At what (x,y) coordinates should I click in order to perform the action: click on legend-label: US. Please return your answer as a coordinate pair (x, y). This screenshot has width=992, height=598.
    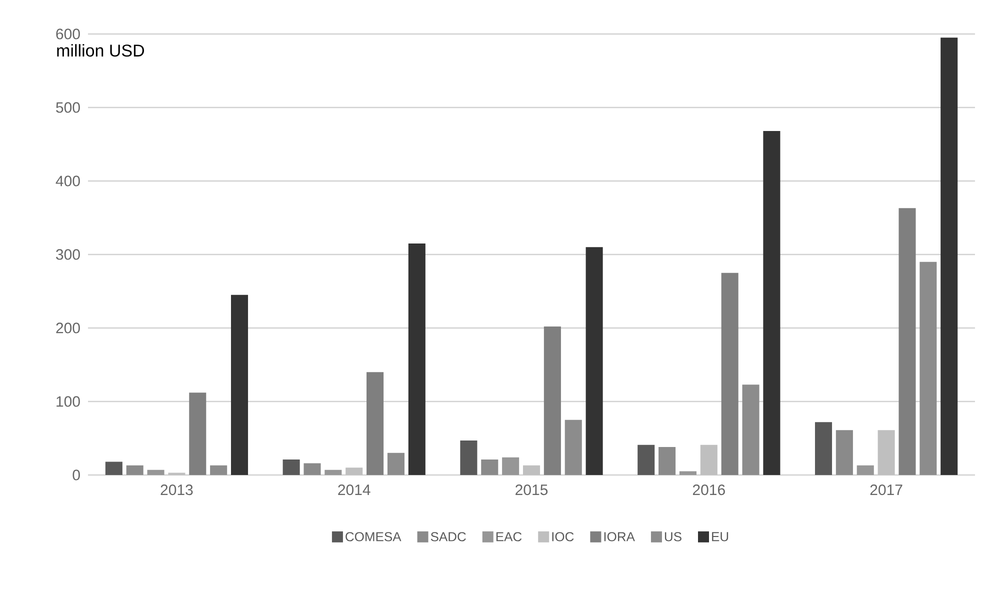
    Looking at the image, I should click on (673, 537).